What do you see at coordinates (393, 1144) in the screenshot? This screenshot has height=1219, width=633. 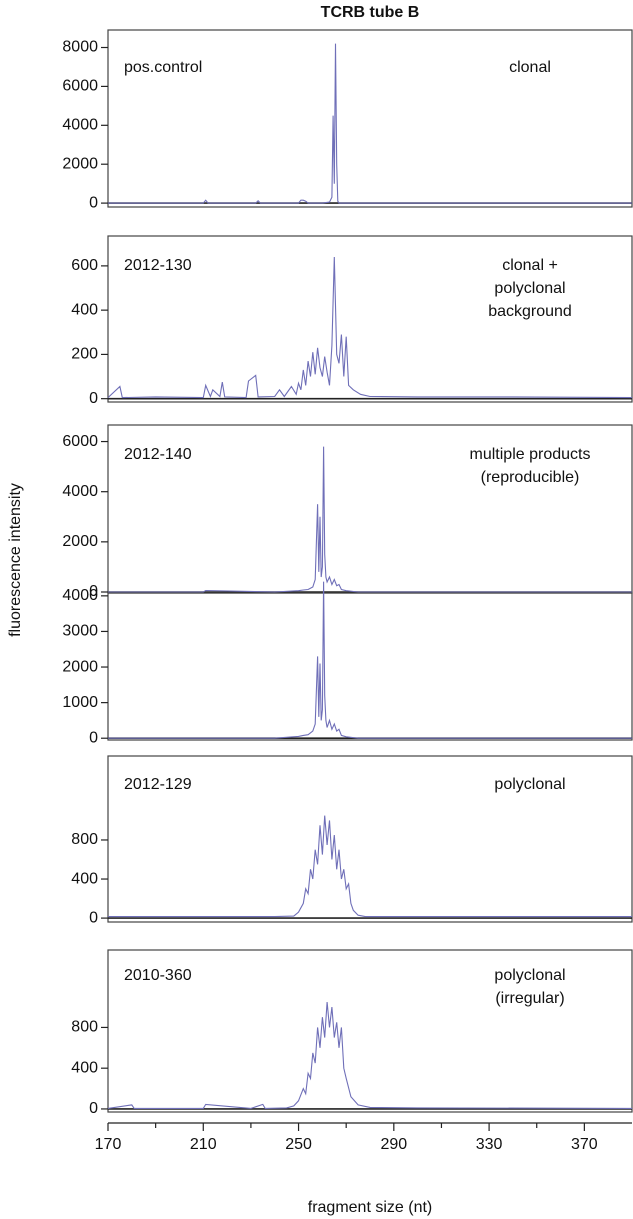 I see `x-tick-label: 290` at bounding box center [393, 1144].